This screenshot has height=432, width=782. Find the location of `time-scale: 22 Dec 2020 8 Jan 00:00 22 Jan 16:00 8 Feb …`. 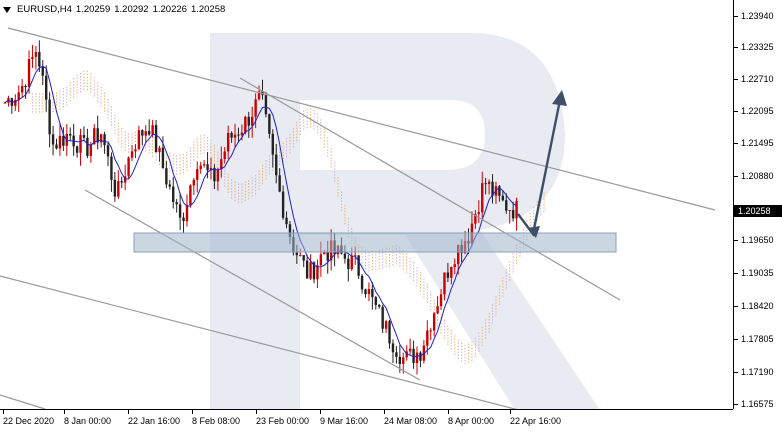

time-scale: 22 Dec 2020 8 Jan 00:00 22 Jan 16:00 8 Feb … is located at coordinates (366, 420).